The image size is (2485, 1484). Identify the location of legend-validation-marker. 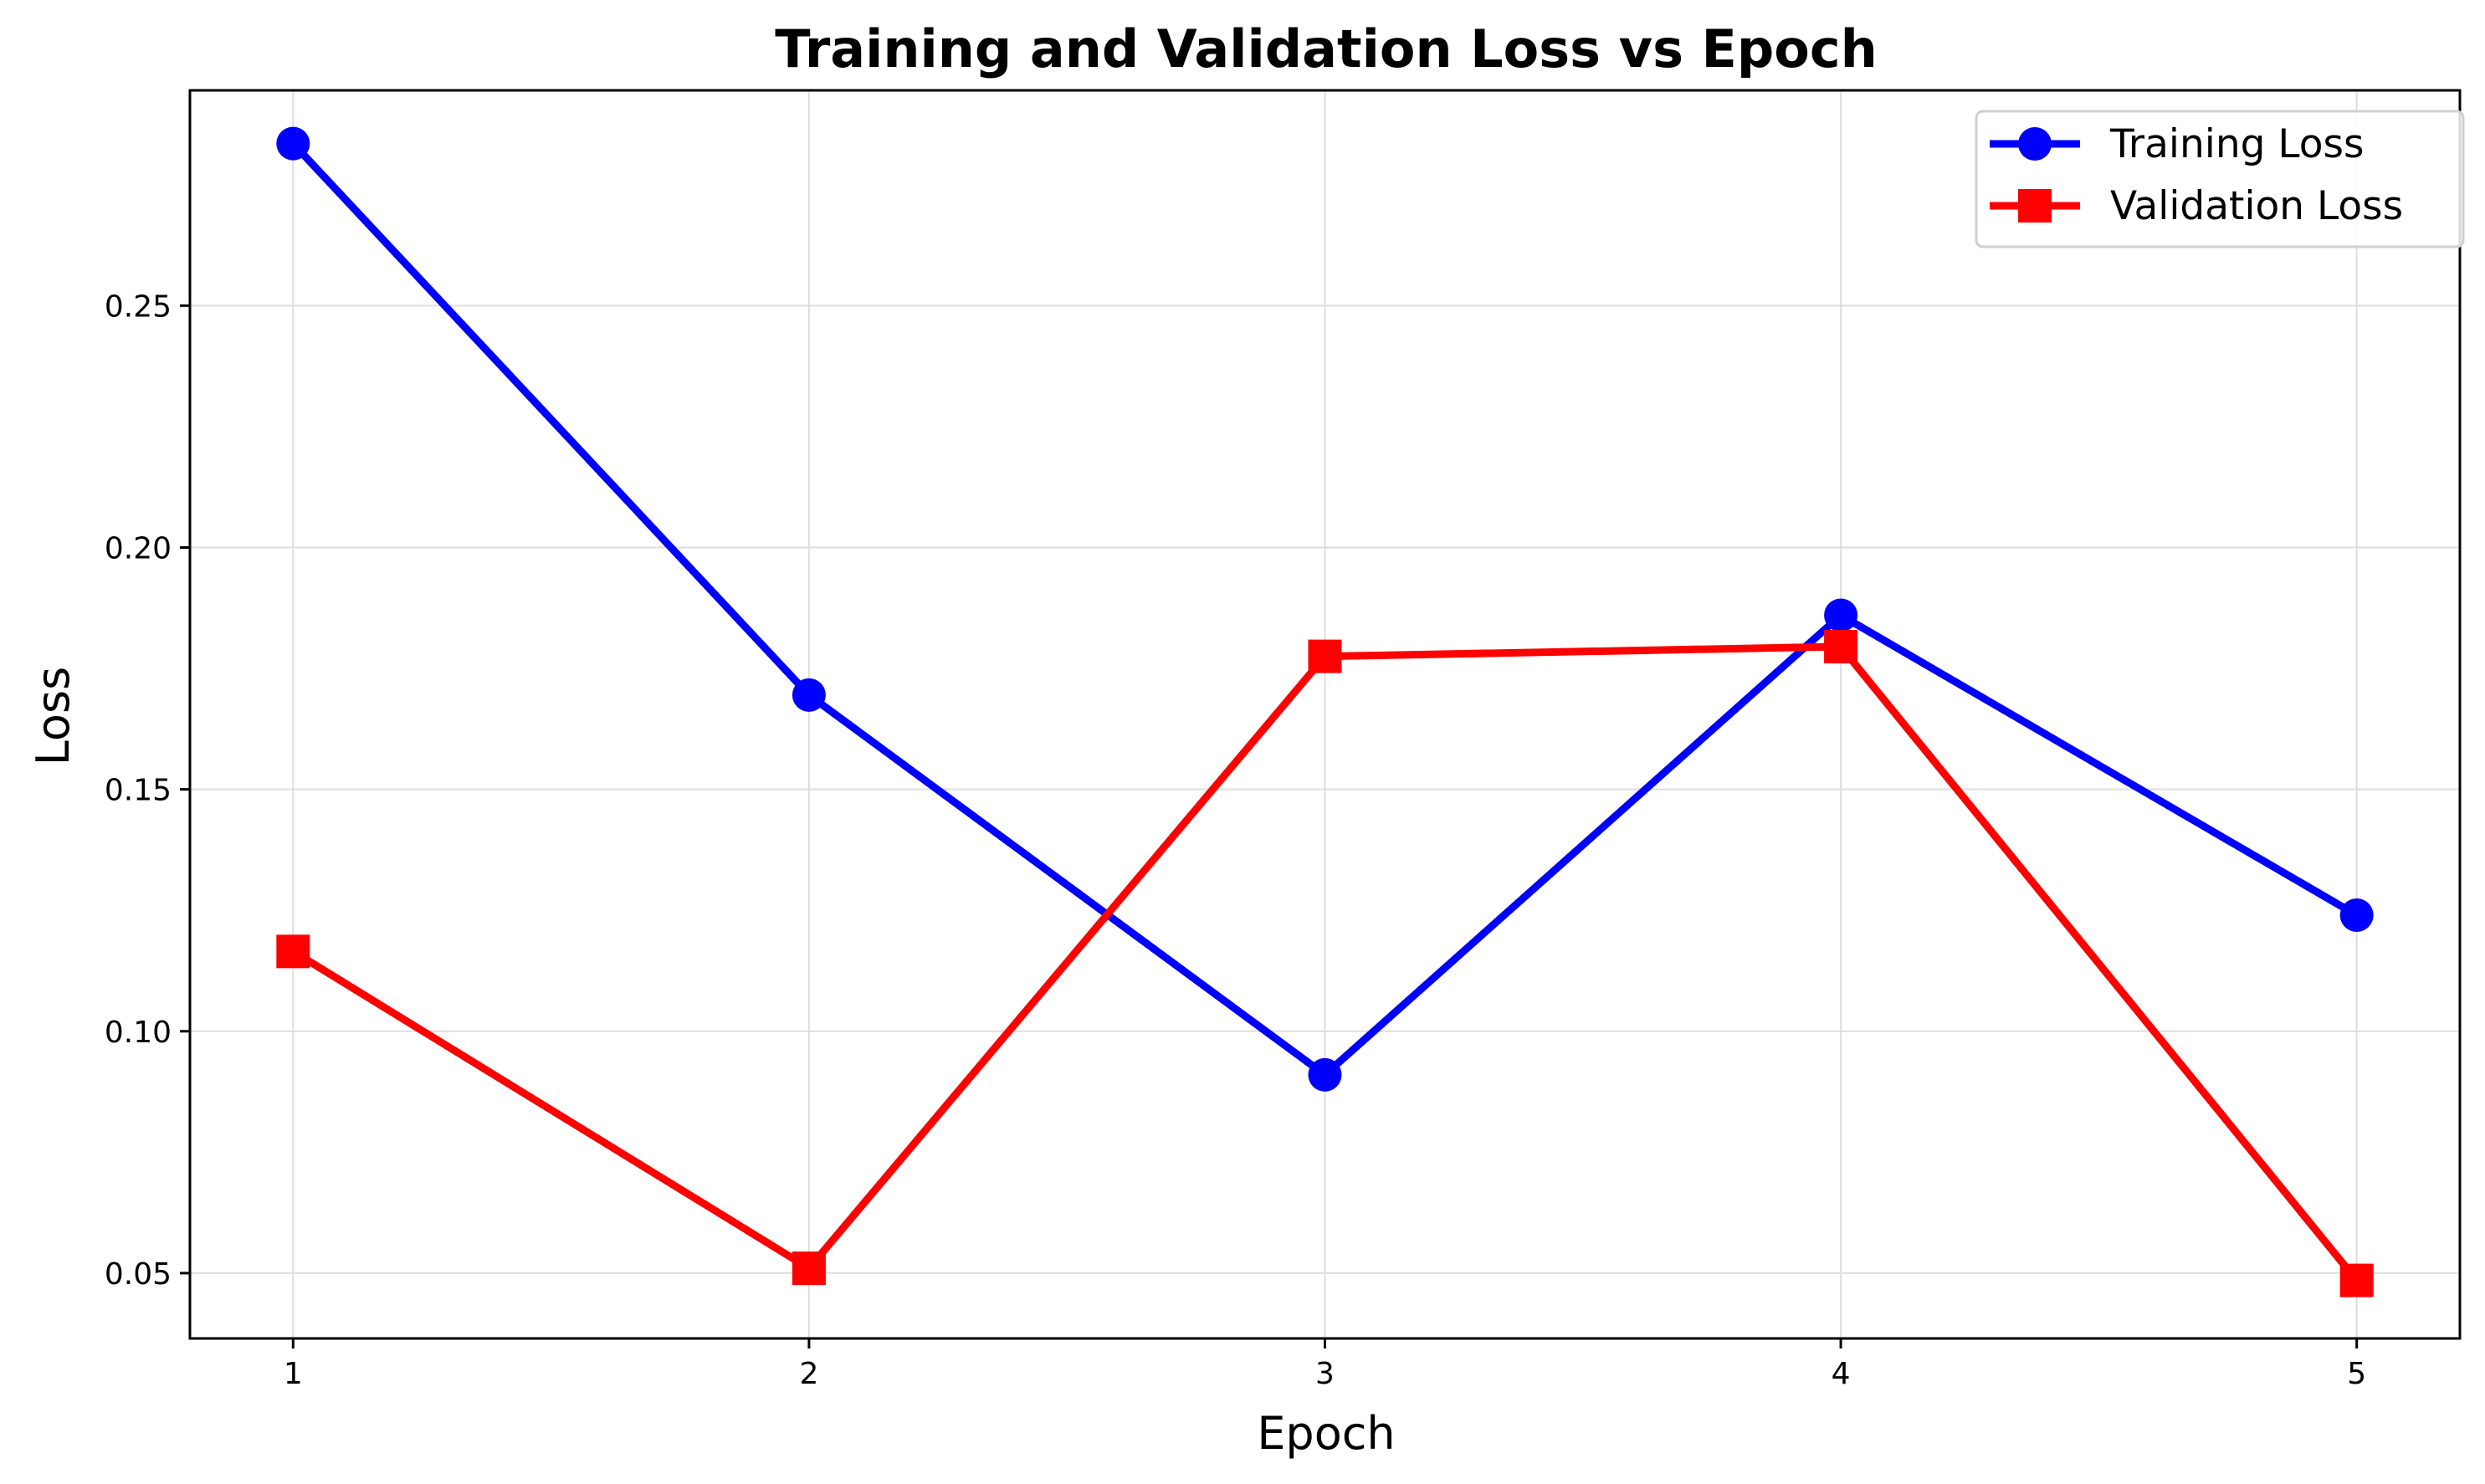
(2035, 206).